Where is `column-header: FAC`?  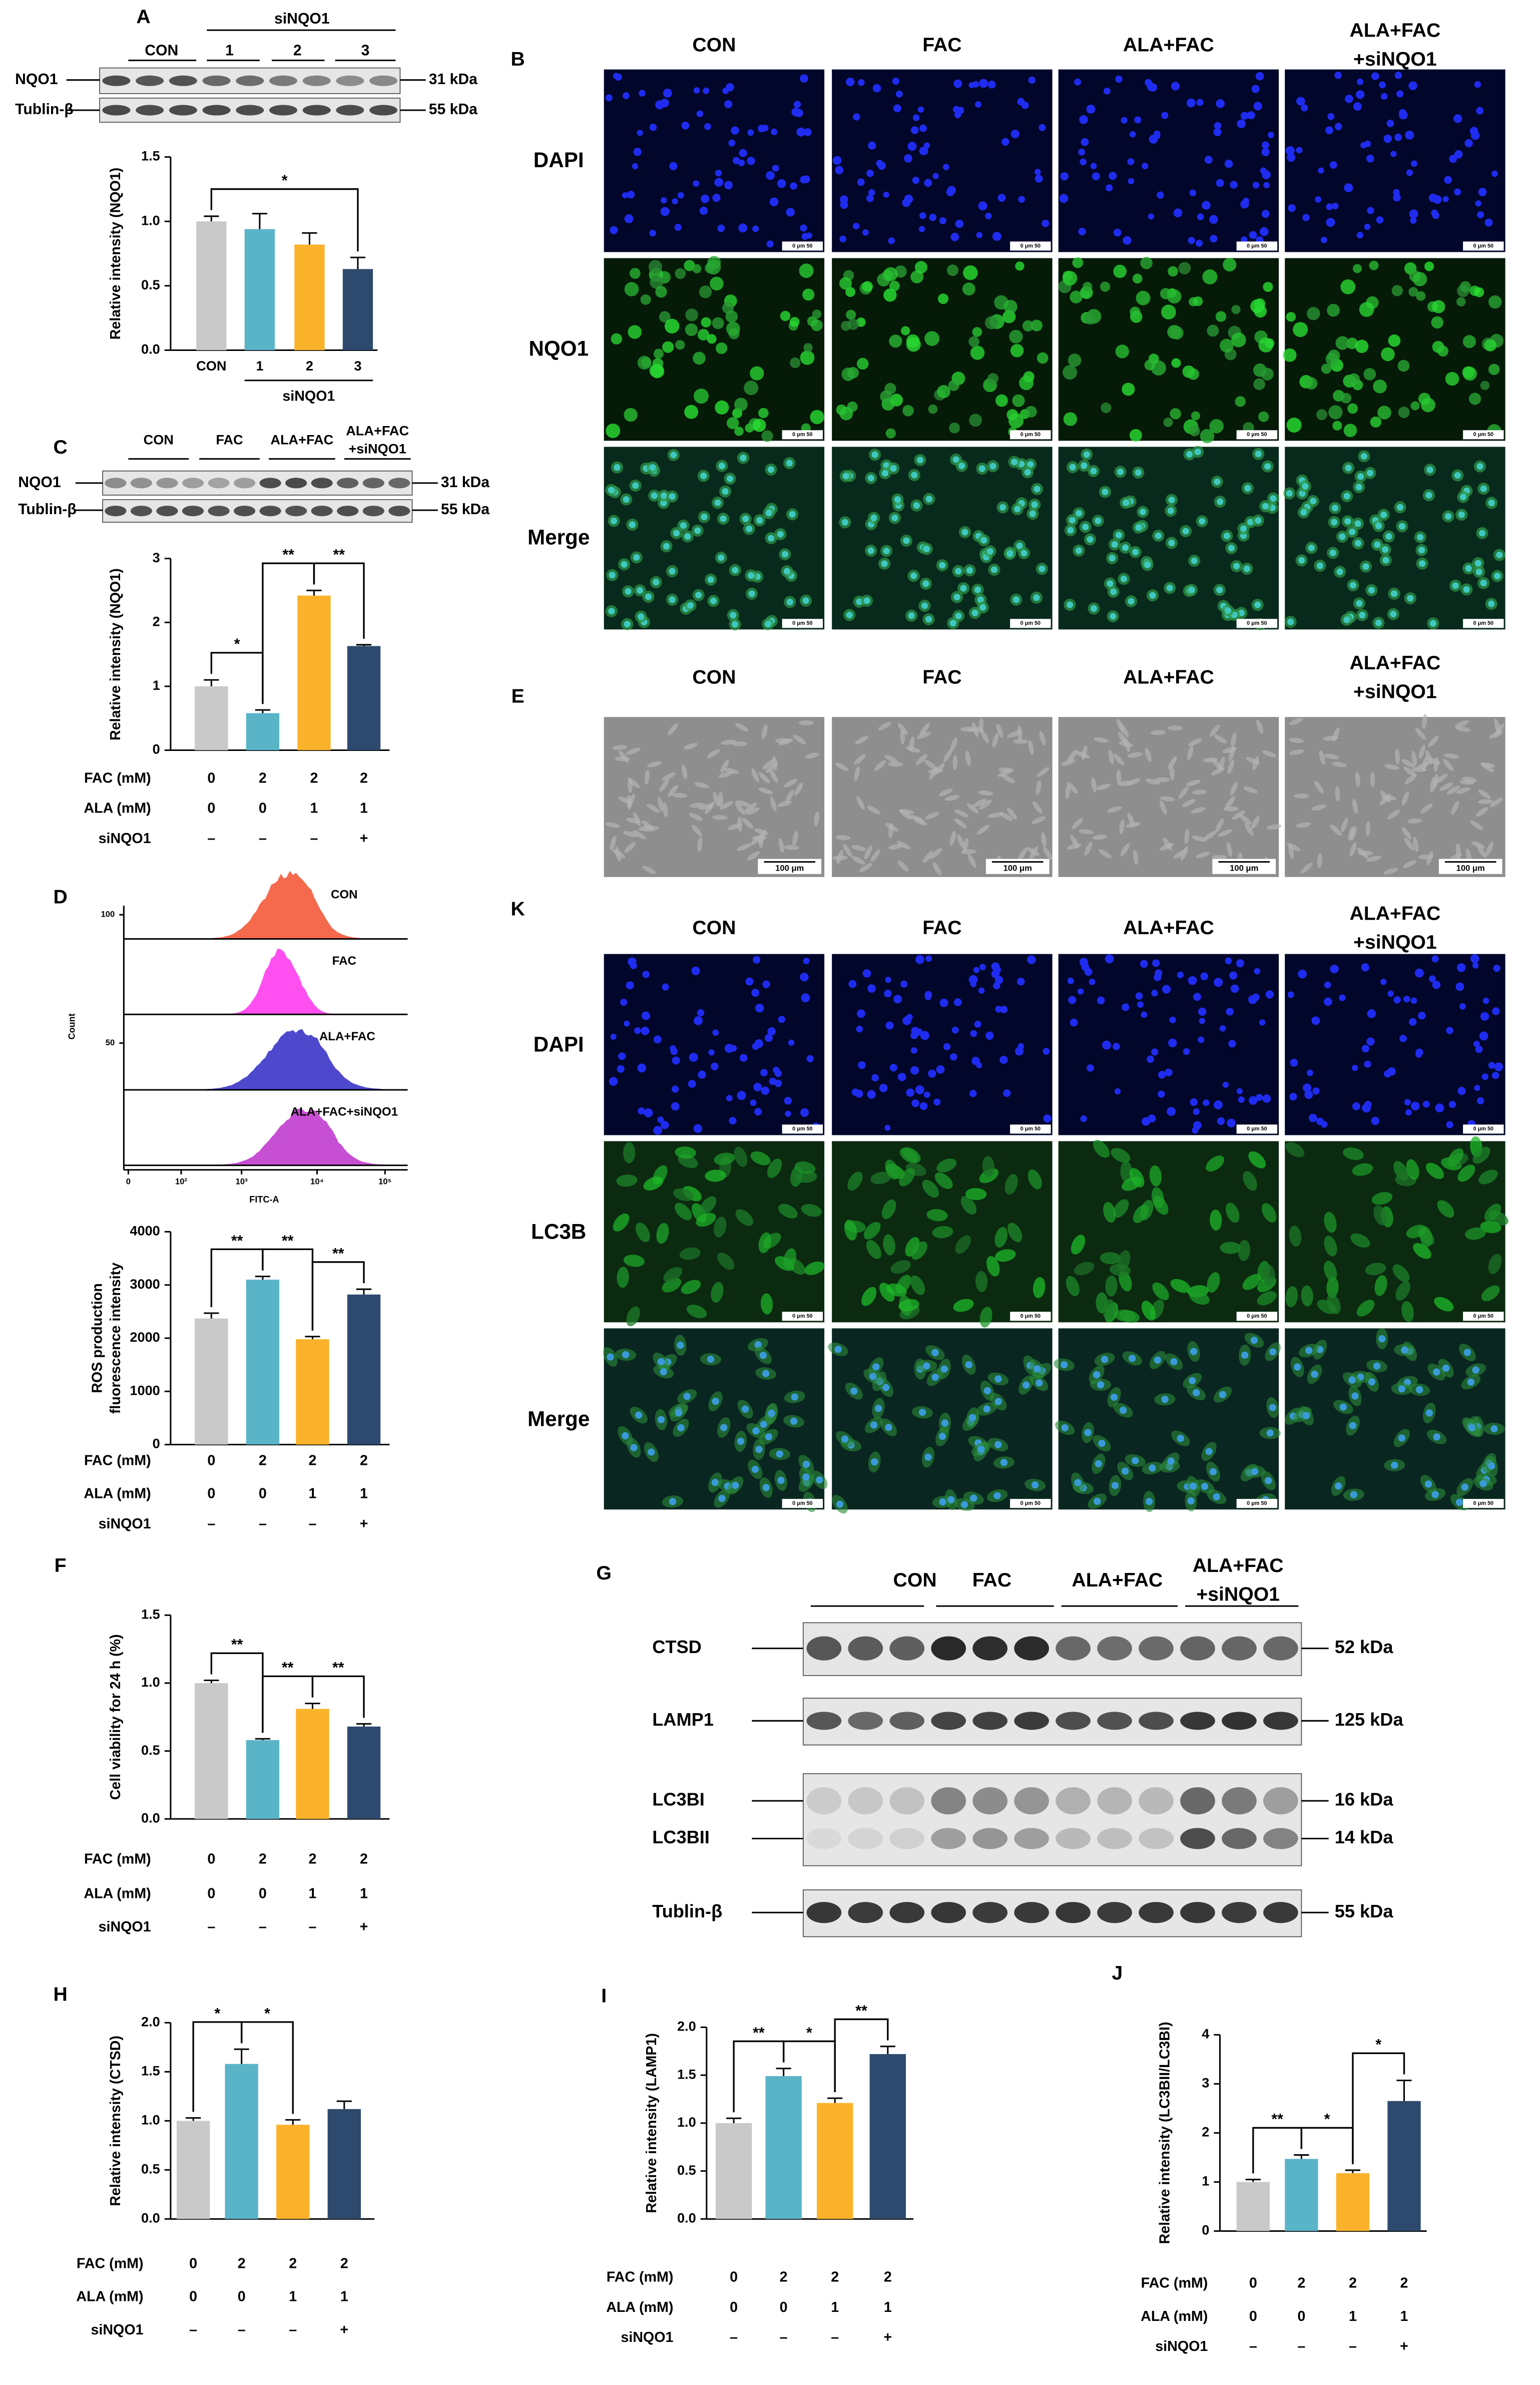
column-header: FAC is located at coordinates (942, 928).